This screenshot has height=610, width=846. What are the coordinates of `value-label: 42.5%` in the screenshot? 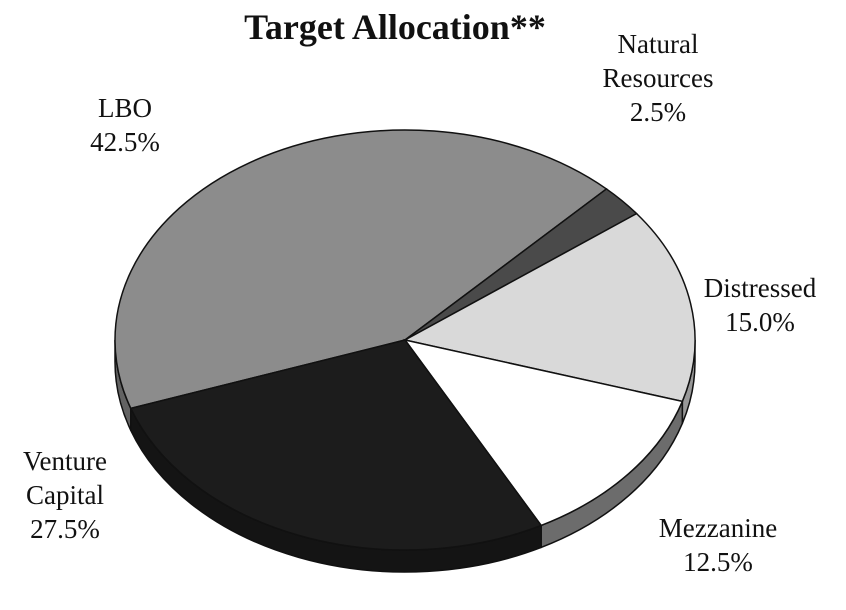 It's located at (125, 142).